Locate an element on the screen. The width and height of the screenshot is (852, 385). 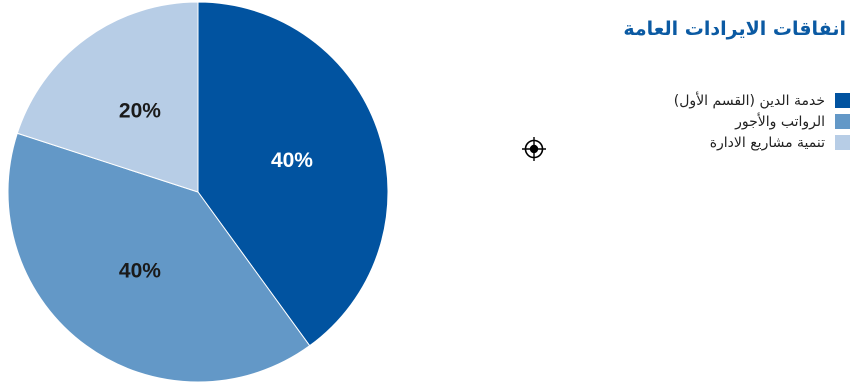
crosshair-target-icon is located at coordinates (534, 149).